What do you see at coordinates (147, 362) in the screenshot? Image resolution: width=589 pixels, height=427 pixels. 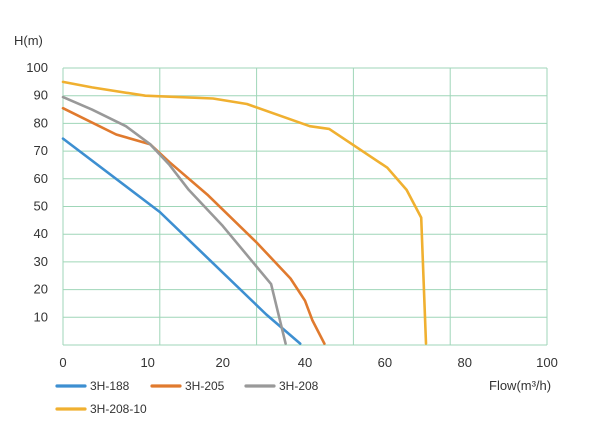 I see `x-tick-label: 10` at bounding box center [147, 362].